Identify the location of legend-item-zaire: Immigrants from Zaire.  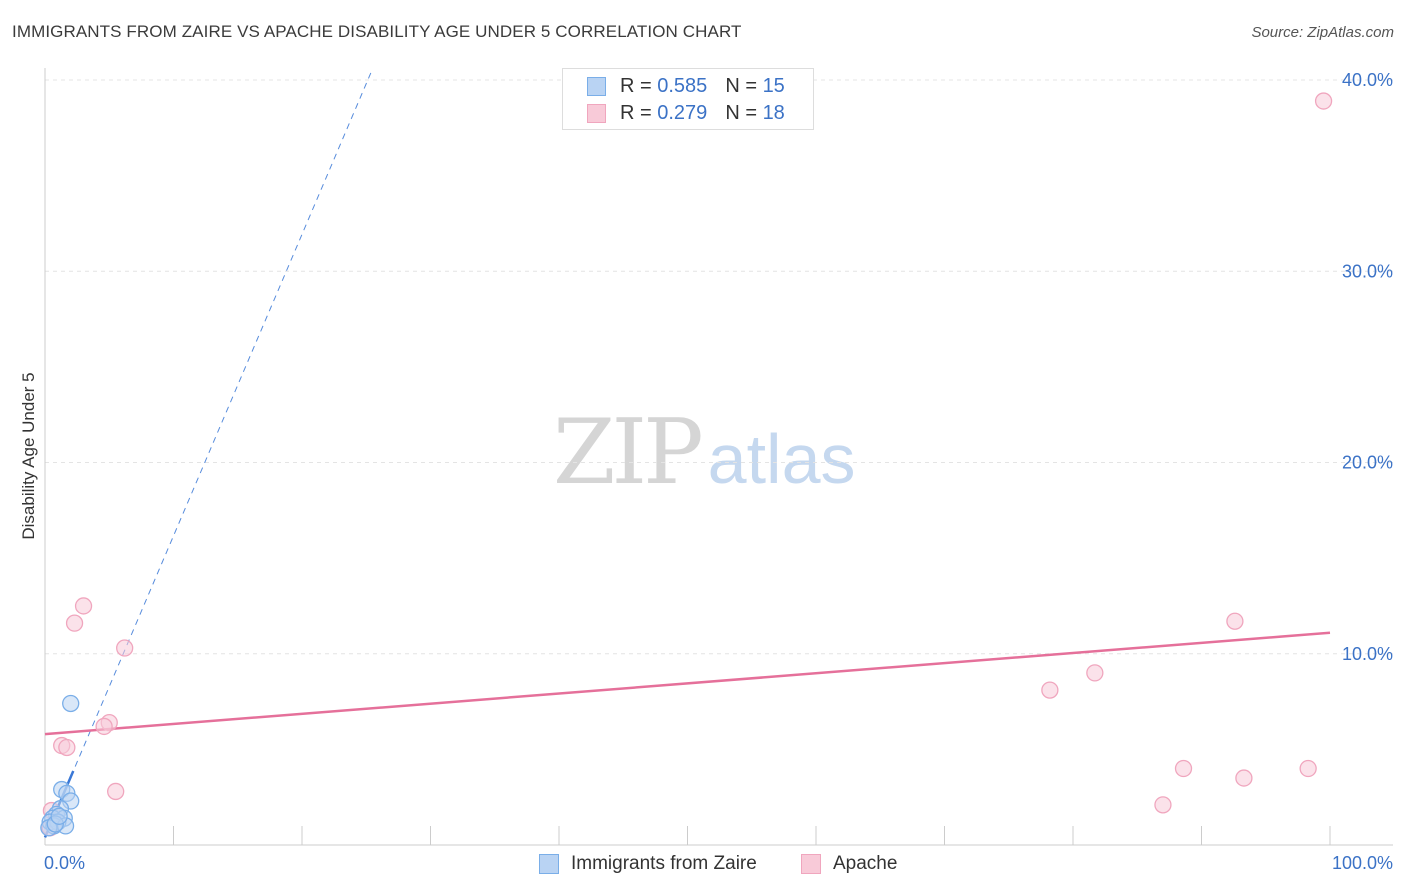
(648, 864).